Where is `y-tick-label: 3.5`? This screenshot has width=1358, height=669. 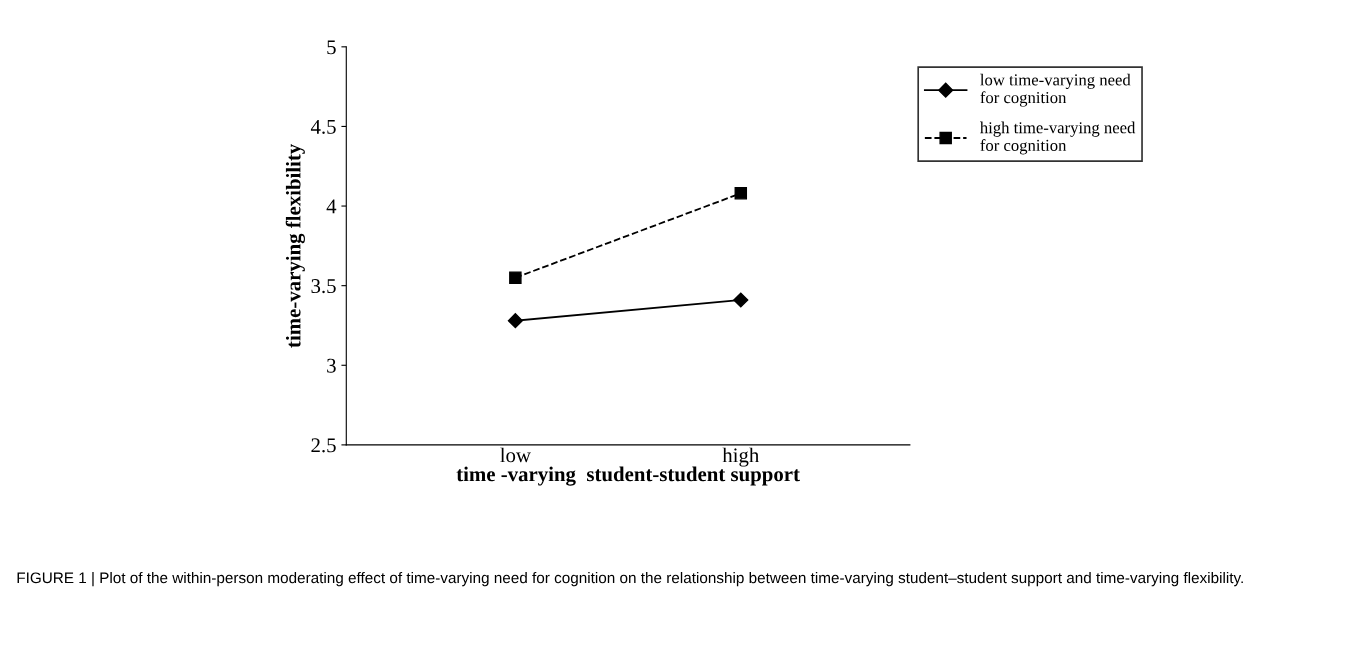
y-tick-label: 3.5 is located at coordinates (323, 286).